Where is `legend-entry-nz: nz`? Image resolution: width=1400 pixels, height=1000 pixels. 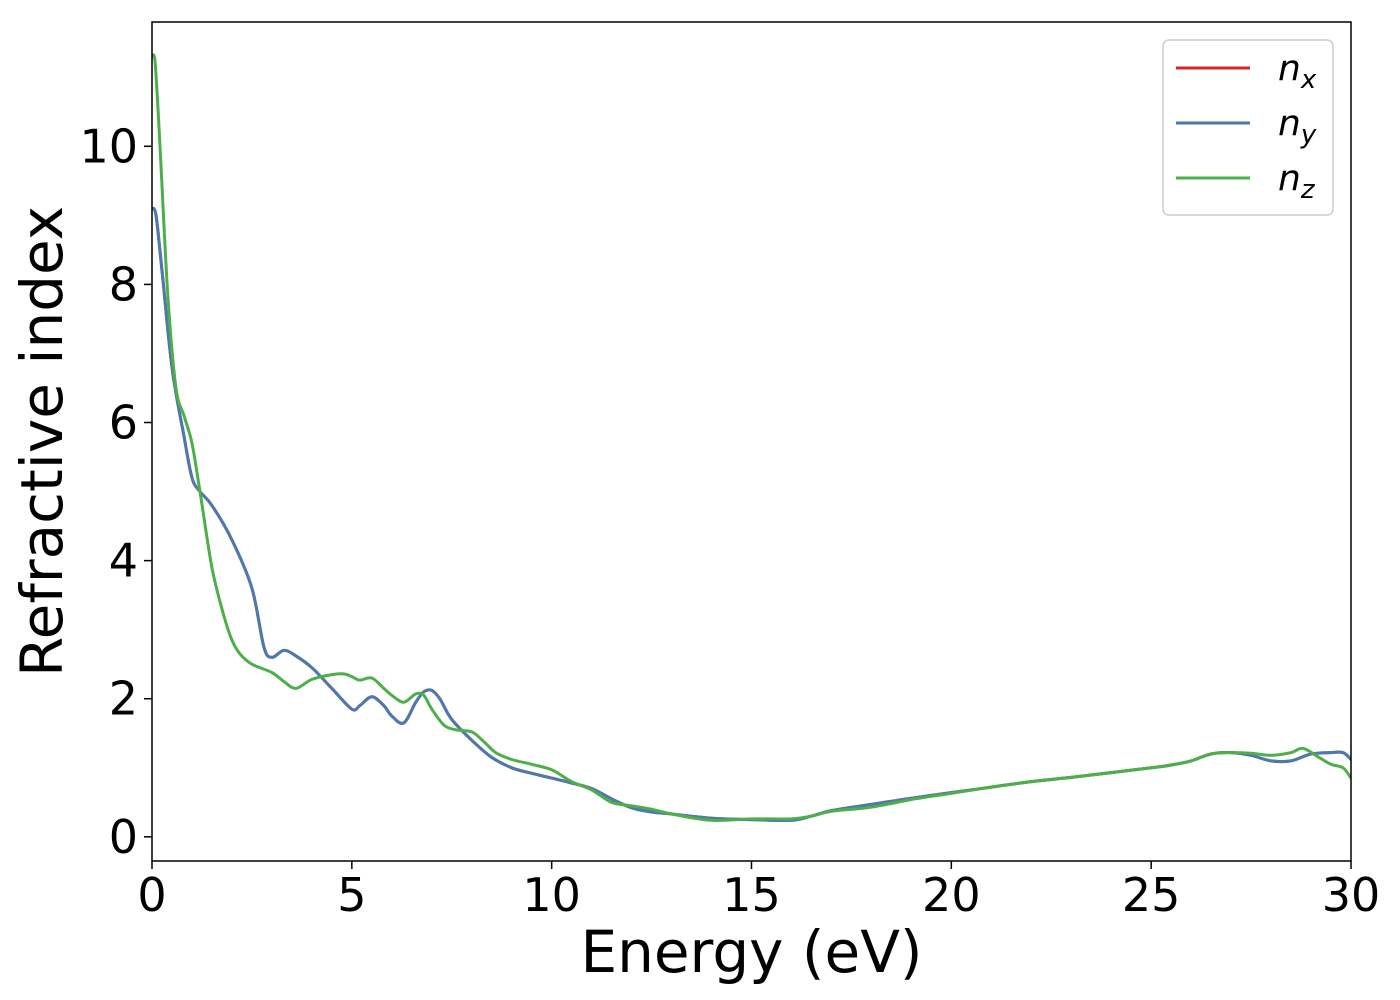
legend-entry-nz: nz is located at coordinates (1297, 181).